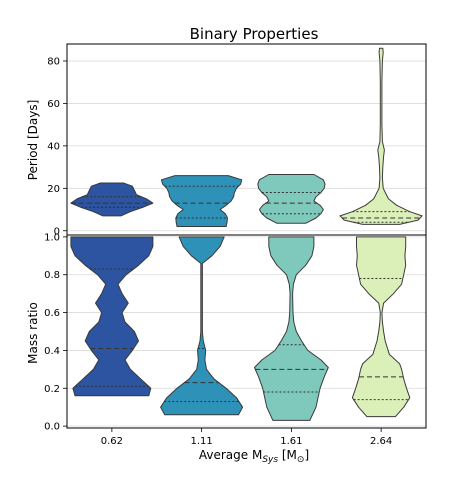 This screenshot has width=458, height=488. Describe the element at coordinates (33, 140) in the screenshot. I see `period-y-axis-label: Period [Days]` at that location.